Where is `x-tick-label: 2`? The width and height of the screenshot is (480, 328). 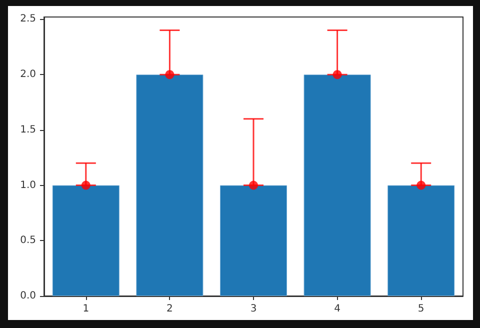
x-tick-label: 2 is located at coordinates (169, 309).